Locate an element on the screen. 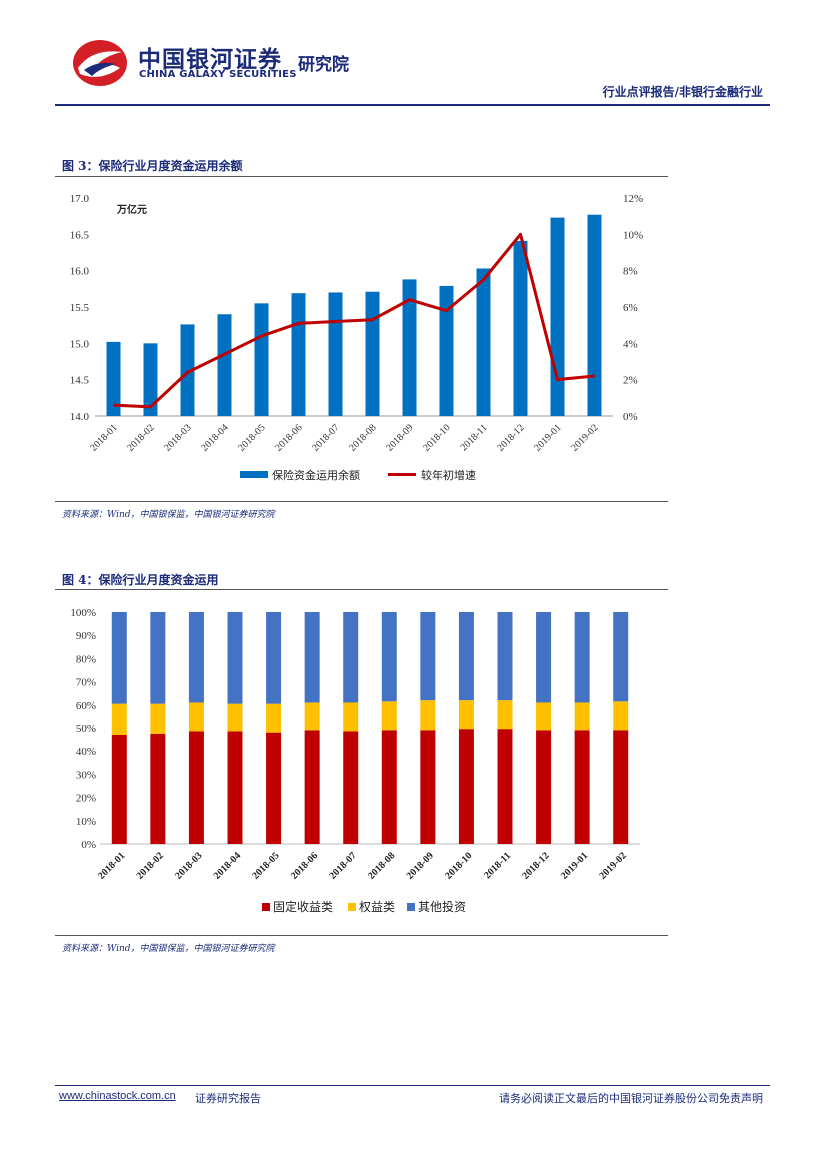 The height and width of the screenshot is (1169, 827). chart1-left-tick: 15.0 is located at coordinates (80, 344).